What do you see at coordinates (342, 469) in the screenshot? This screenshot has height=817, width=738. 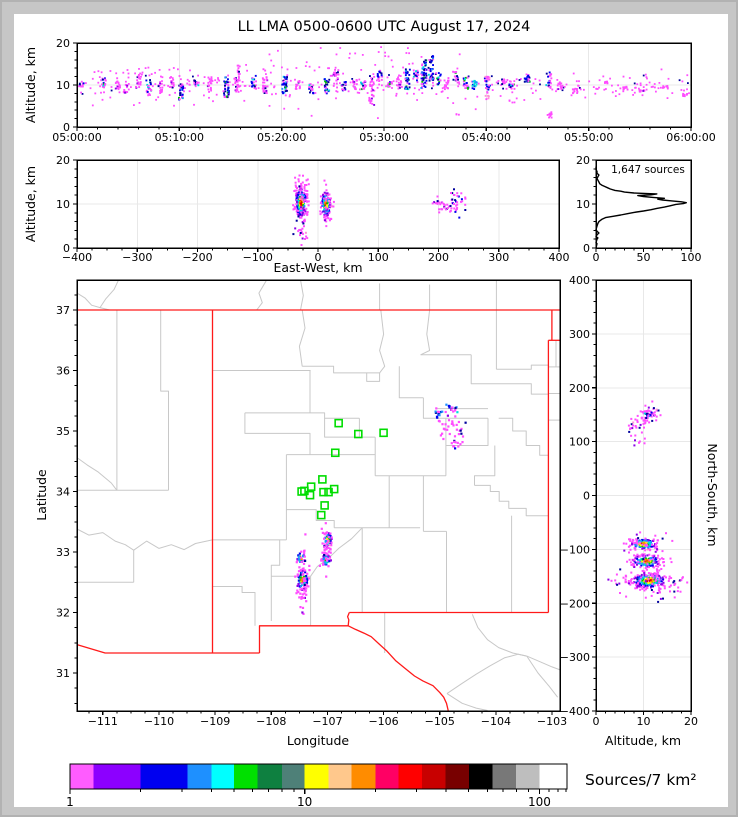 I see `lma-stations` at bounding box center [342, 469].